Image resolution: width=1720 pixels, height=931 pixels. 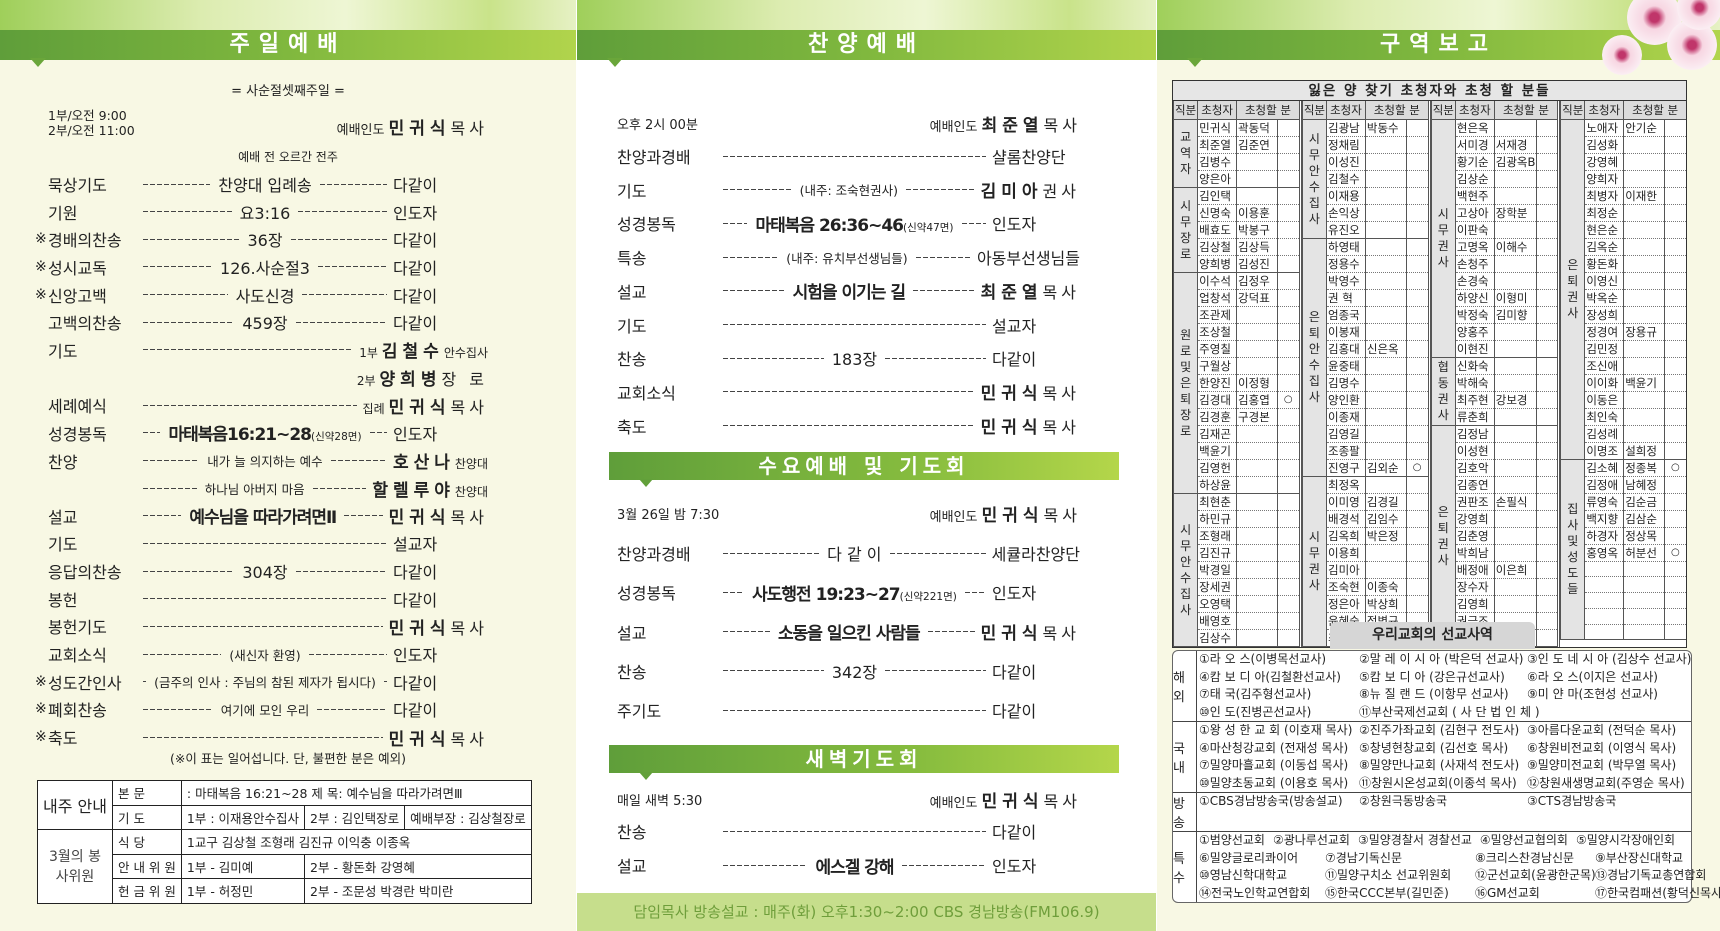 What do you see at coordinates (1644, 451) in the screenshot?
I see `invitee: 설희정` at bounding box center [1644, 451].